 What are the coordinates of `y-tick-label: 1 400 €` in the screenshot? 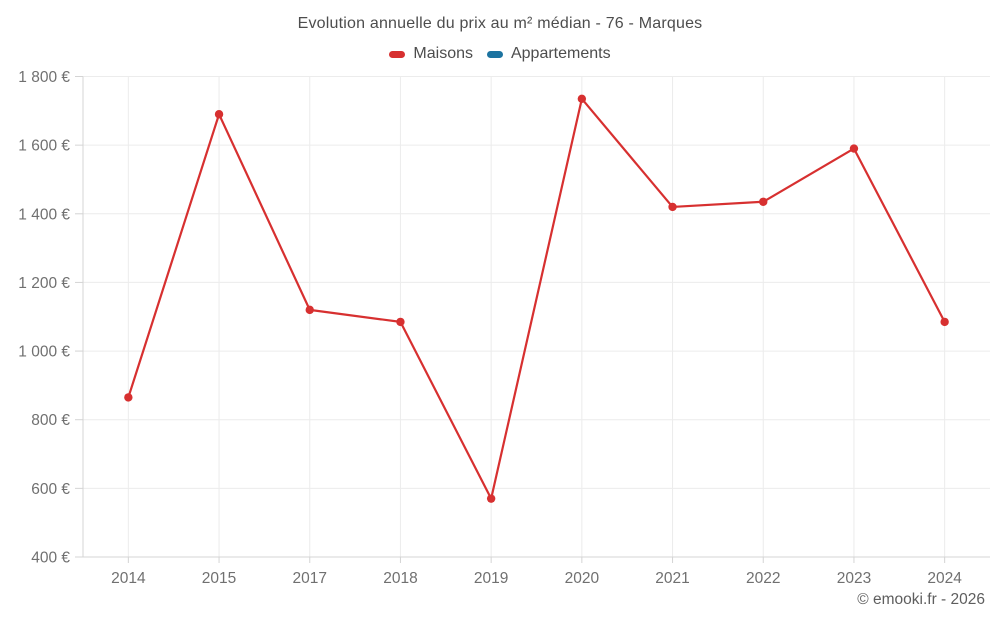 It's located at (44, 214).